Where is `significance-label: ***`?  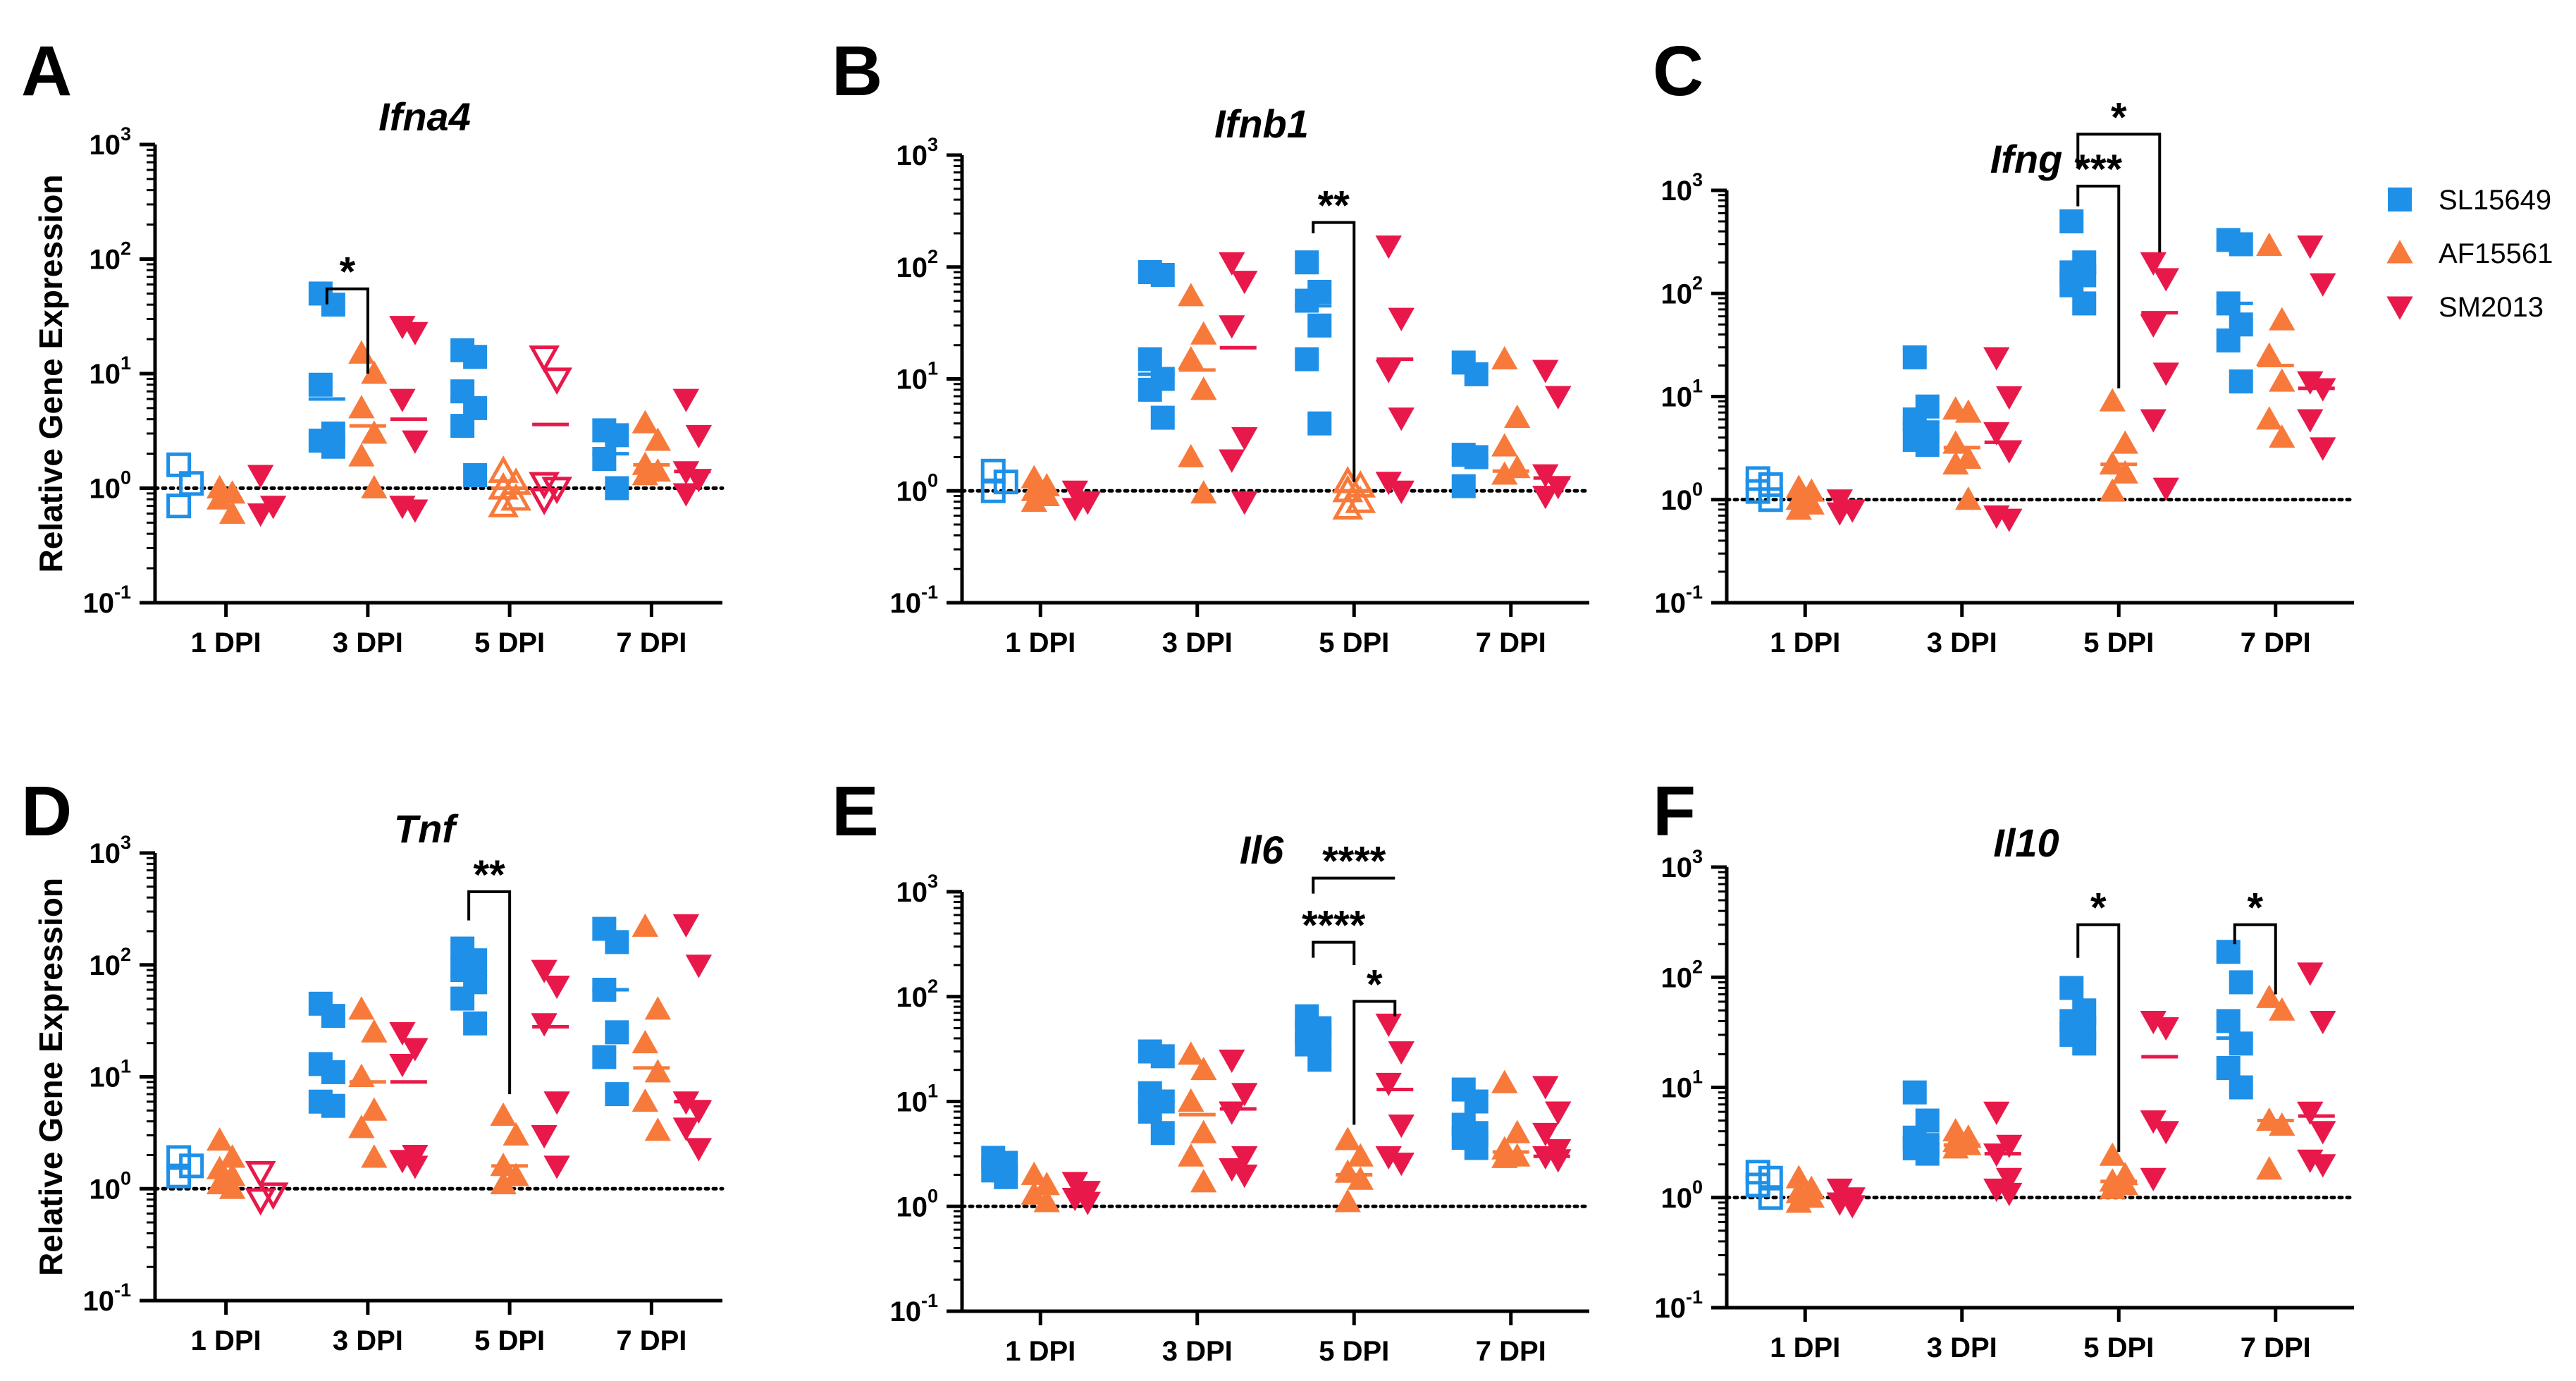 significance-label: *** is located at coordinates (2098, 170).